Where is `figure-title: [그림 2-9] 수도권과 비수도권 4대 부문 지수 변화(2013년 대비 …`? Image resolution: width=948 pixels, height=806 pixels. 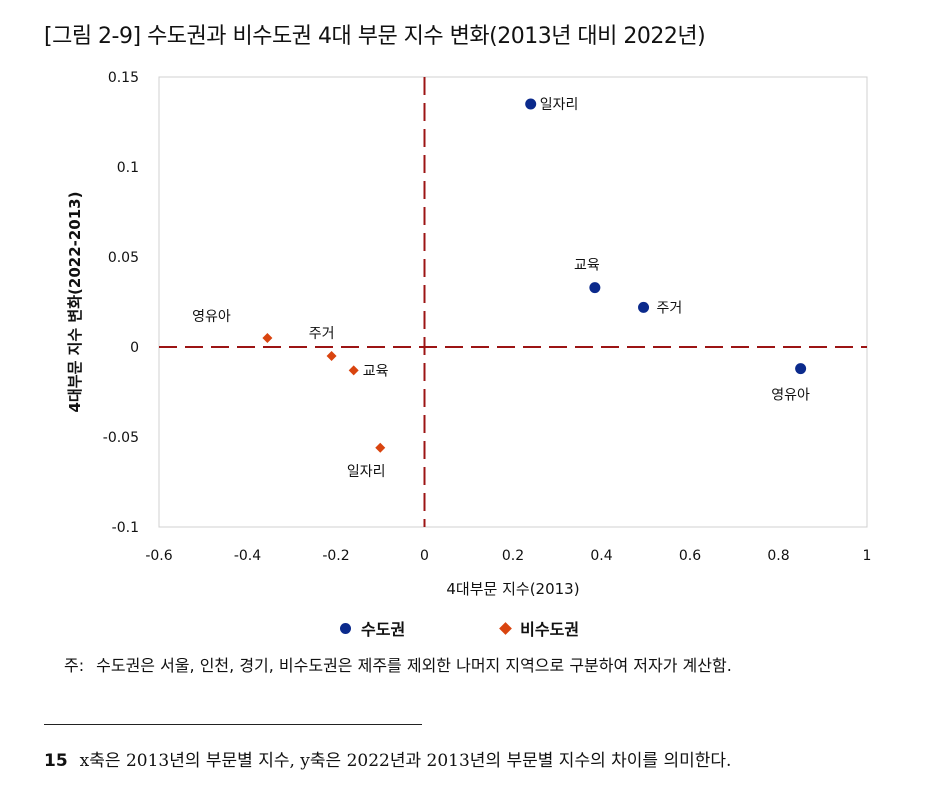
figure-title: [그림 2-9] 수도권과 비수도권 4대 부문 지수 변화(2013년 대비 … is located at coordinates (375, 36).